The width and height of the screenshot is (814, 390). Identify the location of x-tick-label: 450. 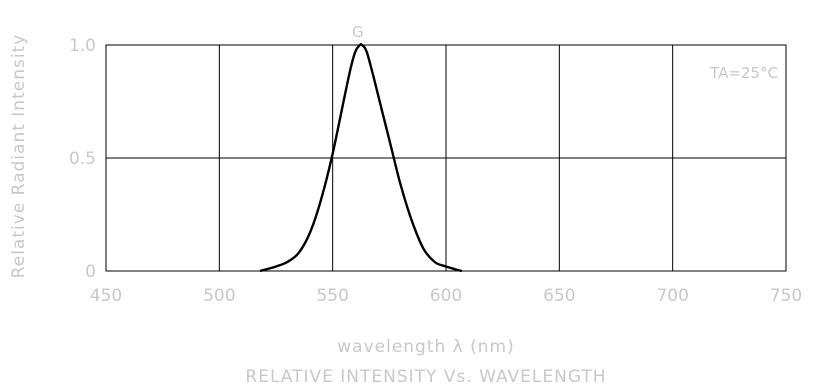
(106, 296).